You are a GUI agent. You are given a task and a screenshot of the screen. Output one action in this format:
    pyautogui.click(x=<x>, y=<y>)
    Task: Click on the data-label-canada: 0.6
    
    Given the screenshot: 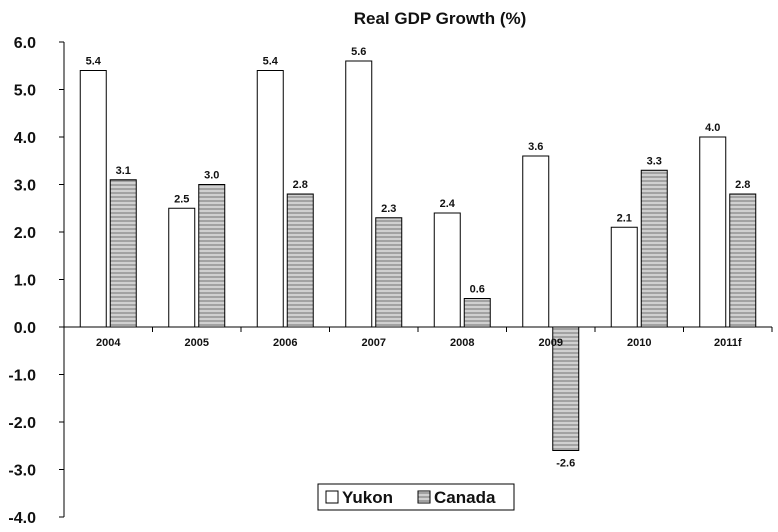 What is the action you would take?
    pyautogui.click(x=477, y=290)
    